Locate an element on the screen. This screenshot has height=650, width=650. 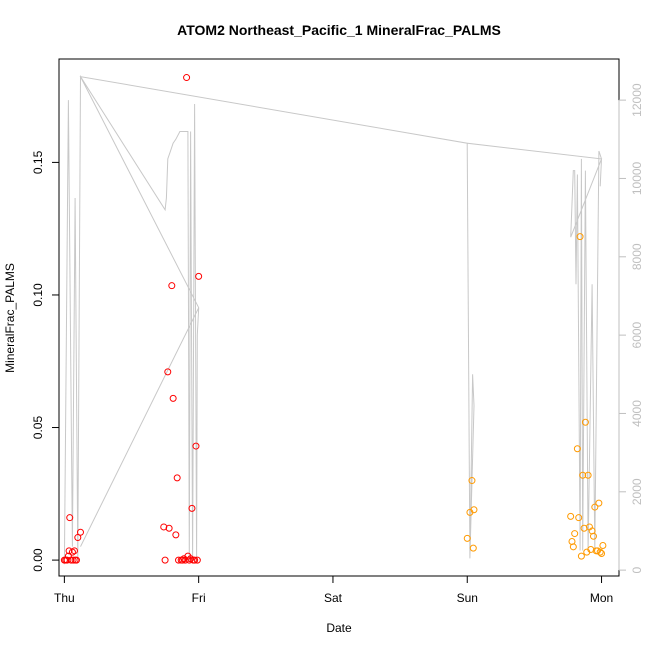
y2-tick-label: 4000 is located at coordinates (637, 413).